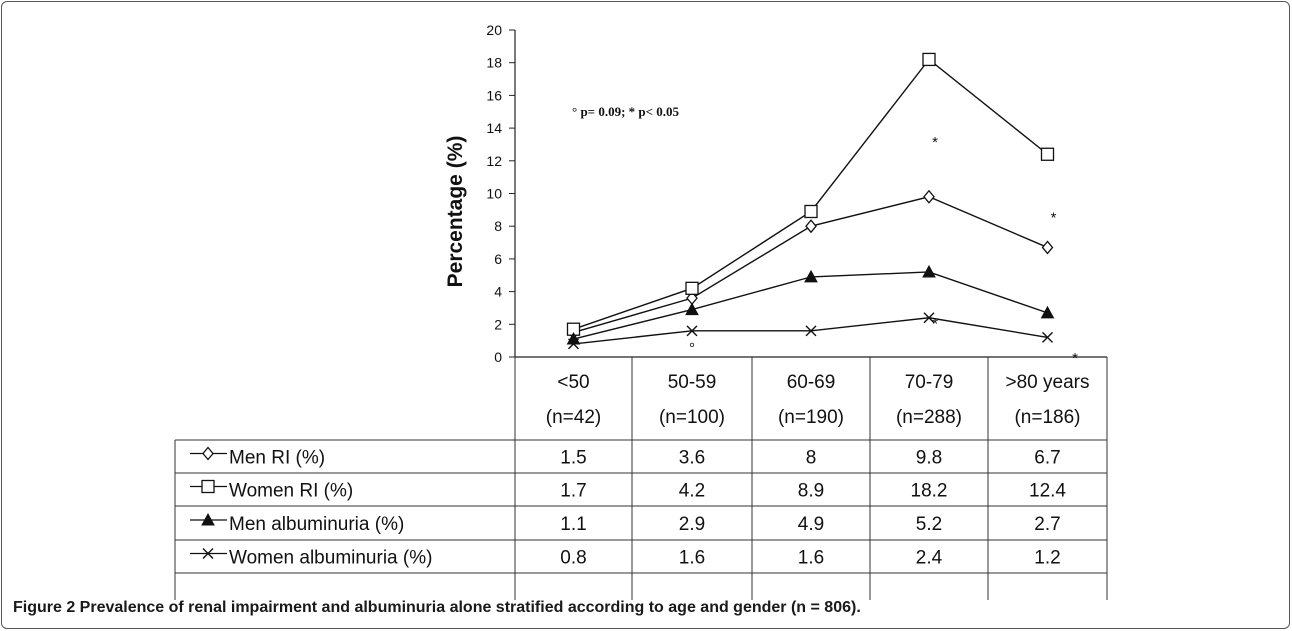  I want to click on table-cell-value: 12.4, so click(1047, 491).